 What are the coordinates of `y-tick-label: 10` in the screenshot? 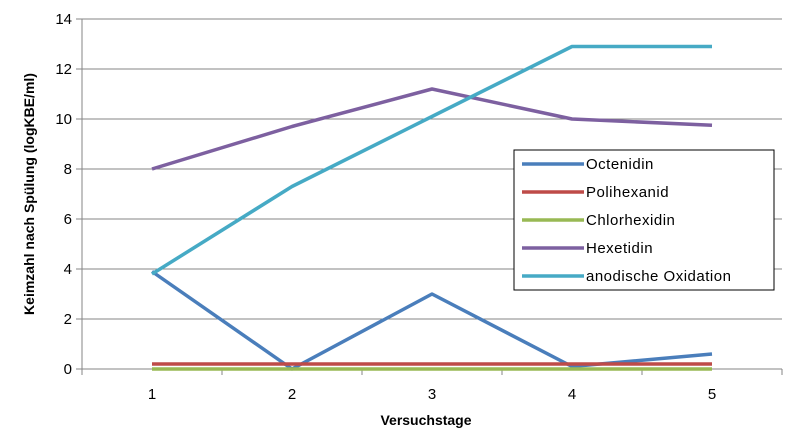 It's located at (63, 119).